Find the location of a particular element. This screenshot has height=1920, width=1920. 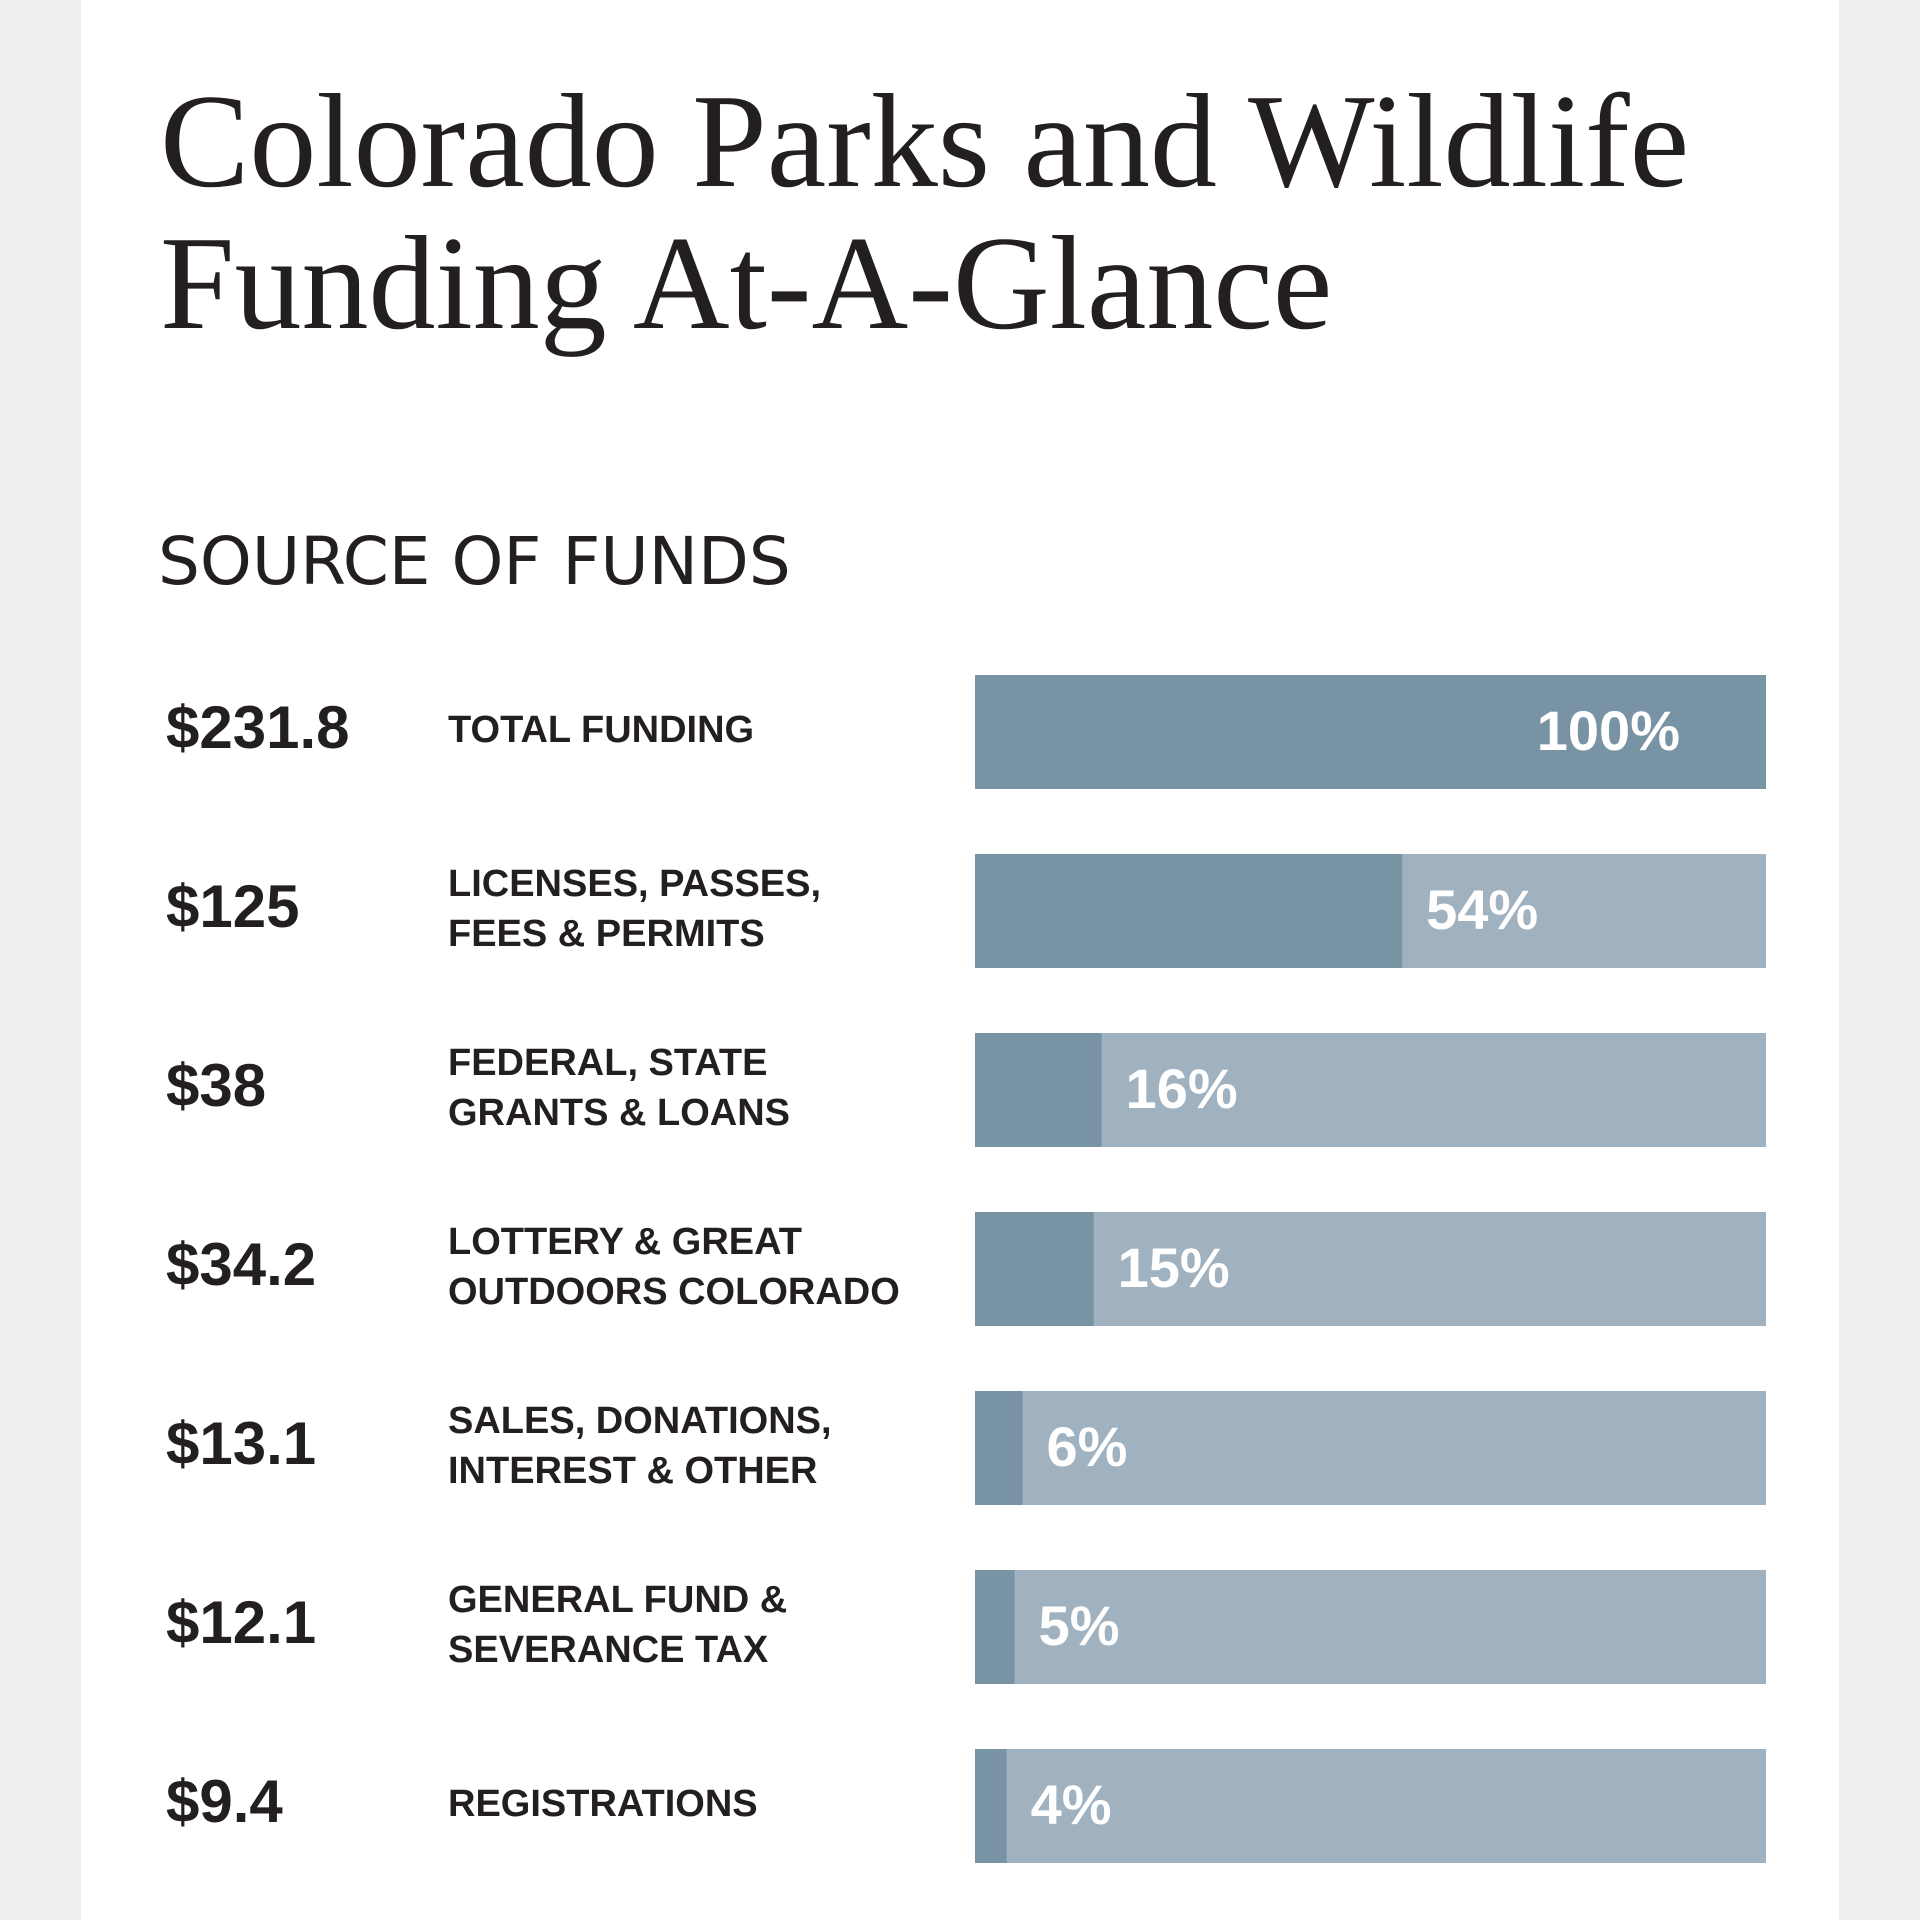

amount-label: $9.4 is located at coordinates (224, 1801).